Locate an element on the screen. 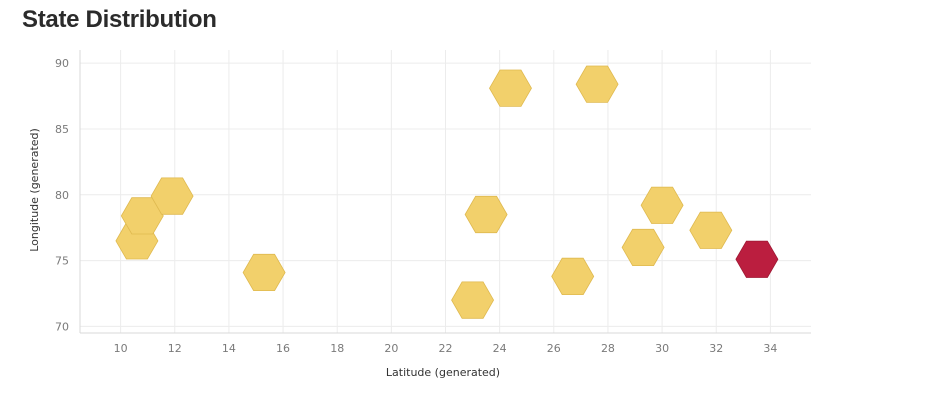 This screenshot has width=946, height=404. x-tick-label: 20 is located at coordinates (391, 348).